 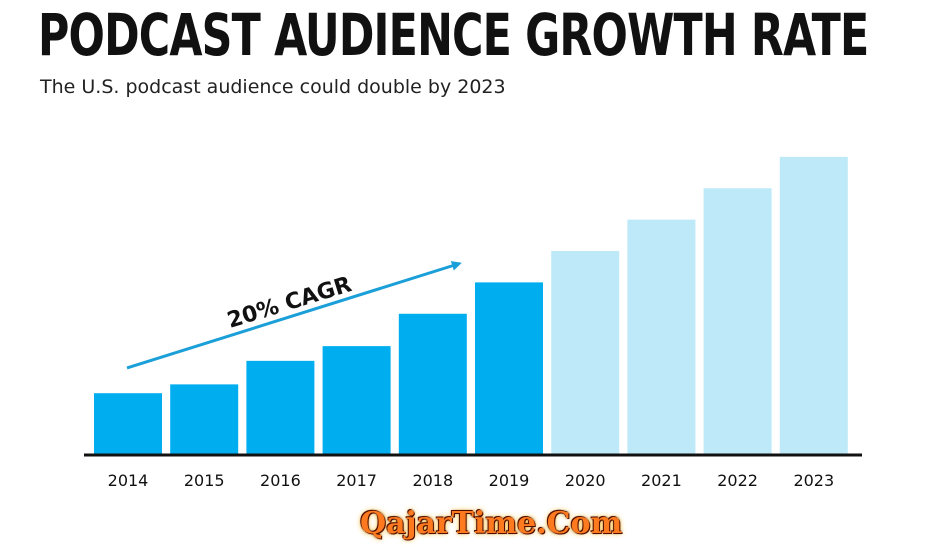 What do you see at coordinates (280, 407) in the screenshot?
I see `bar-2016` at bounding box center [280, 407].